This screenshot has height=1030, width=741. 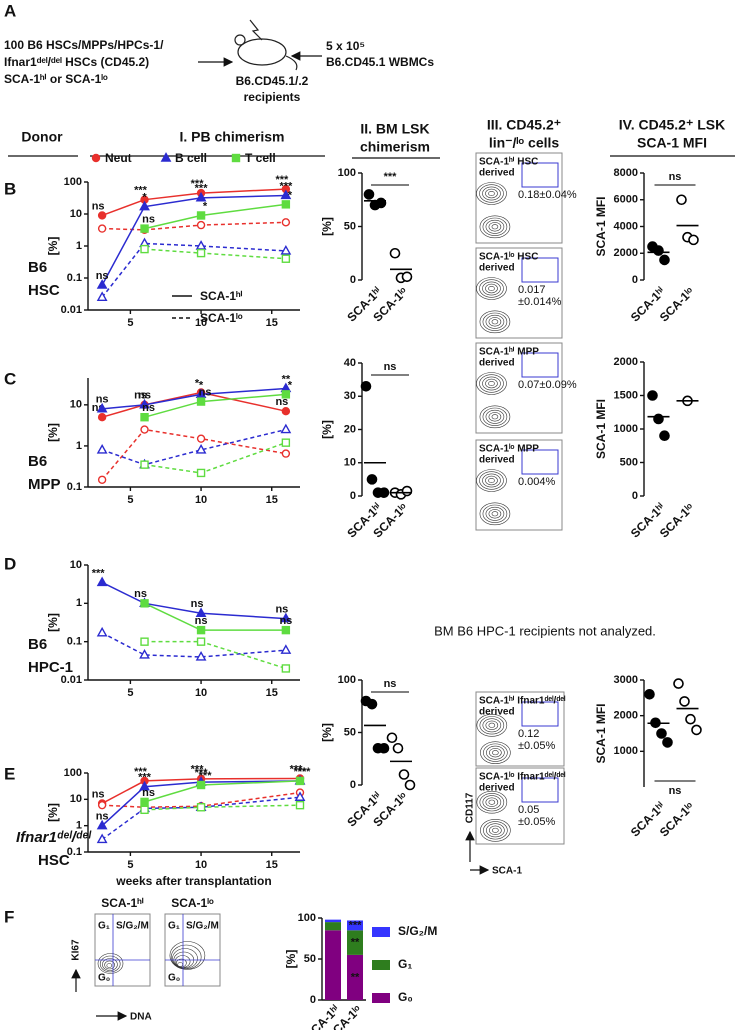 What do you see at coordinates (201, 693) in the screenshot?
I see `x-tick-label: 10` at bounding box center [201, 693].